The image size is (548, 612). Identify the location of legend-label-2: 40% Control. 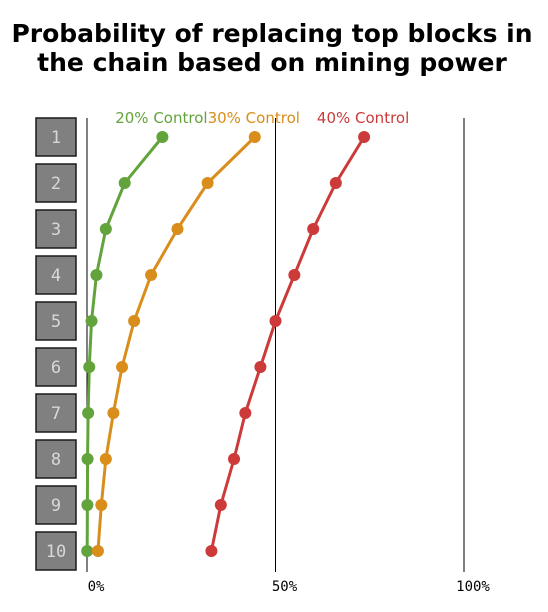
(363, 118).